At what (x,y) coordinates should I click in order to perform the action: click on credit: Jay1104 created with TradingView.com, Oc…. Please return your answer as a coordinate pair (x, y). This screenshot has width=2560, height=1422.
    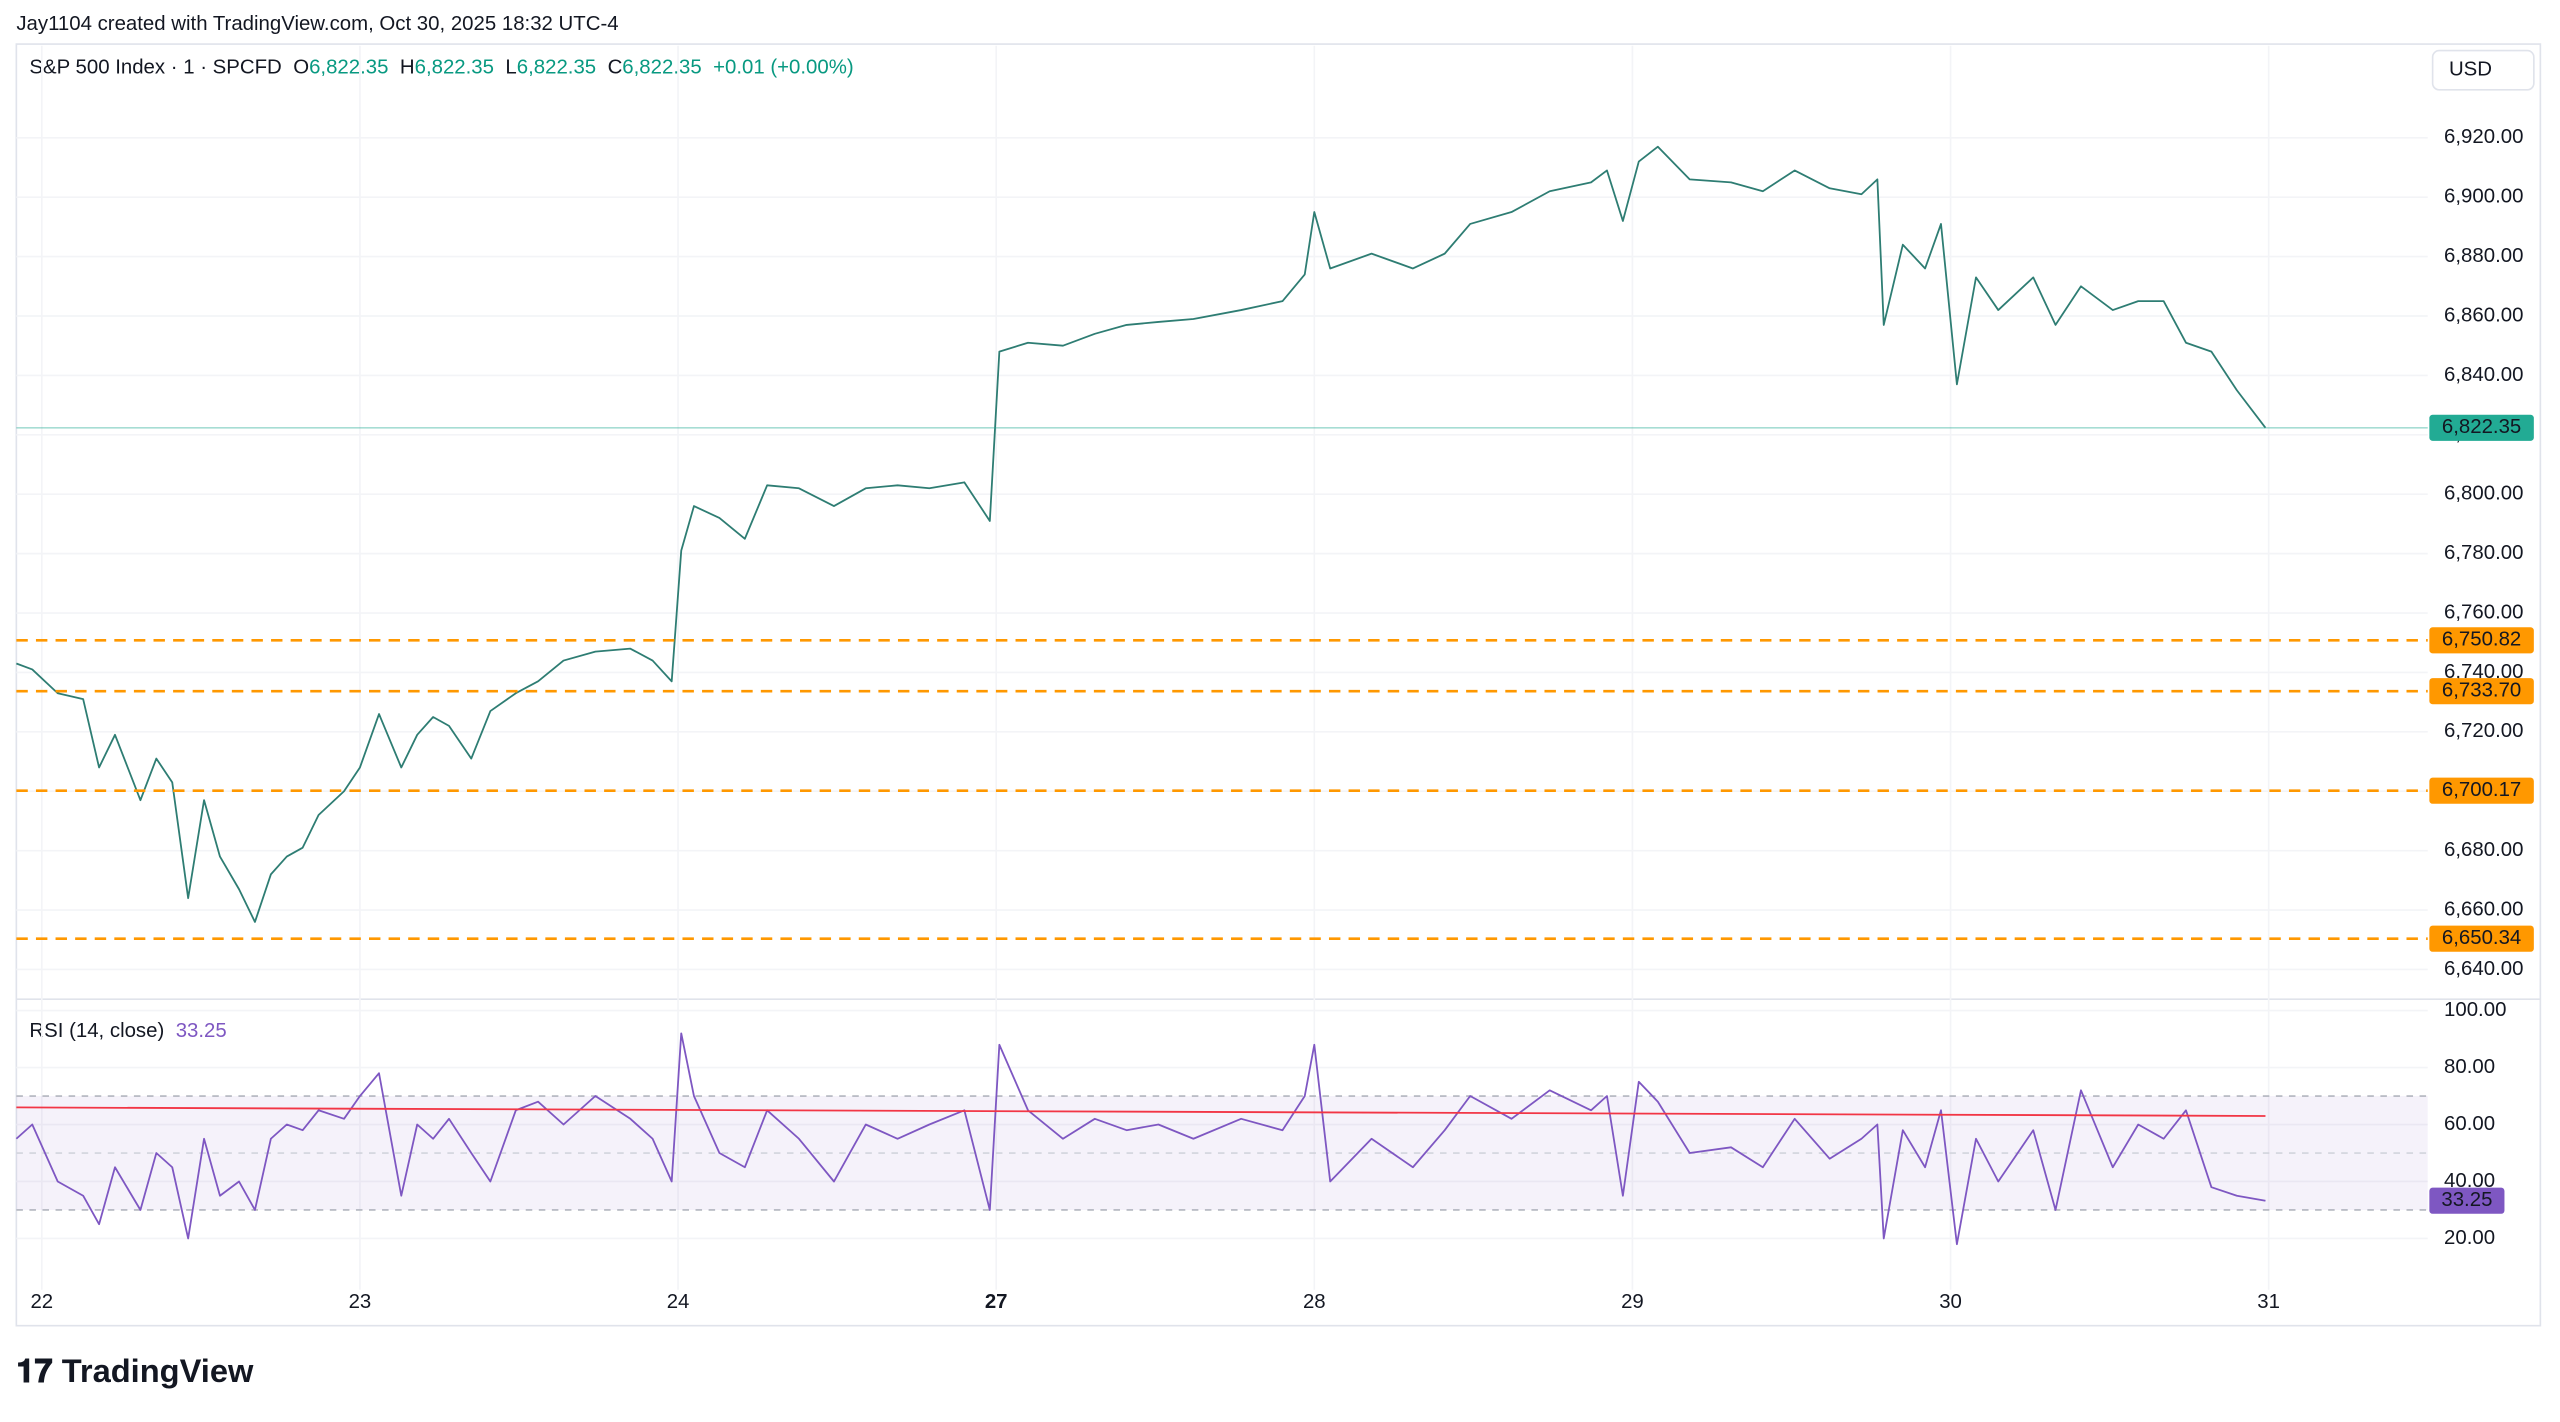
    Looking at the image, I should click on (317, 24).